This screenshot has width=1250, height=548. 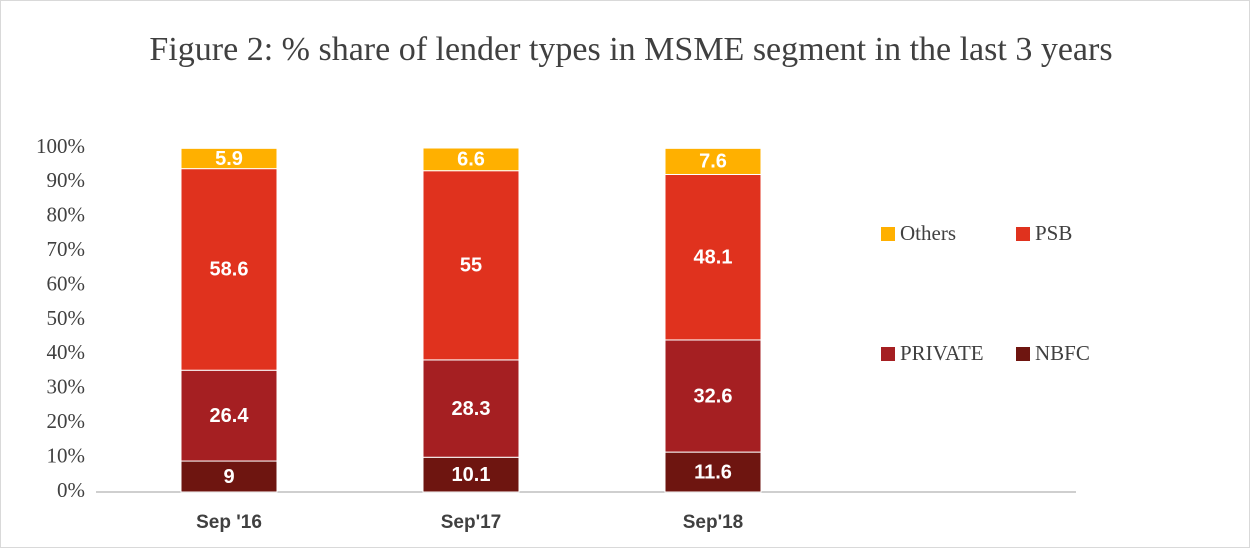 I want to click on y-tick-label: 50%, so click(x=66, y=318).